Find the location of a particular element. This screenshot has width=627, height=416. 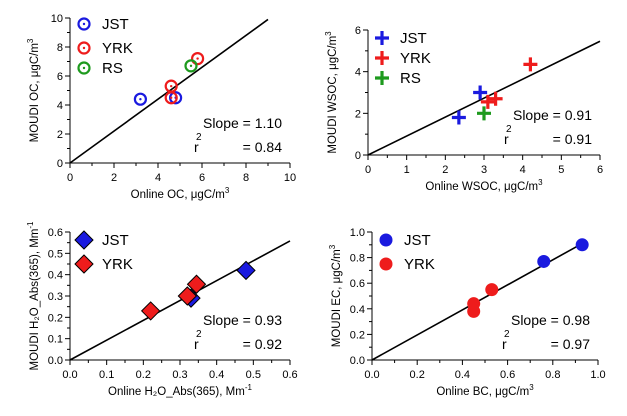

y-tick-label: 0.3 is located at coordinates (55, 297).